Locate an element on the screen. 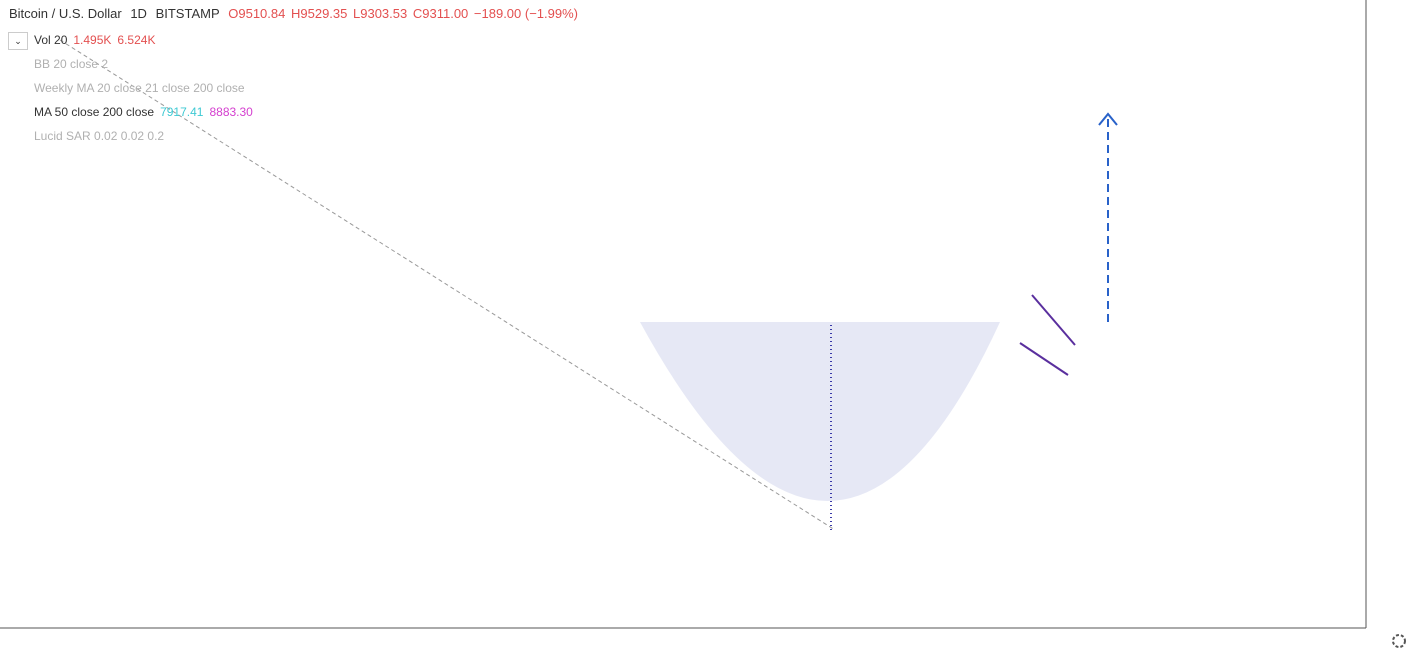 The height and width of the screenshot is (653, 1426). indicator-value: 6.524K is located at coordinates (136, 40).